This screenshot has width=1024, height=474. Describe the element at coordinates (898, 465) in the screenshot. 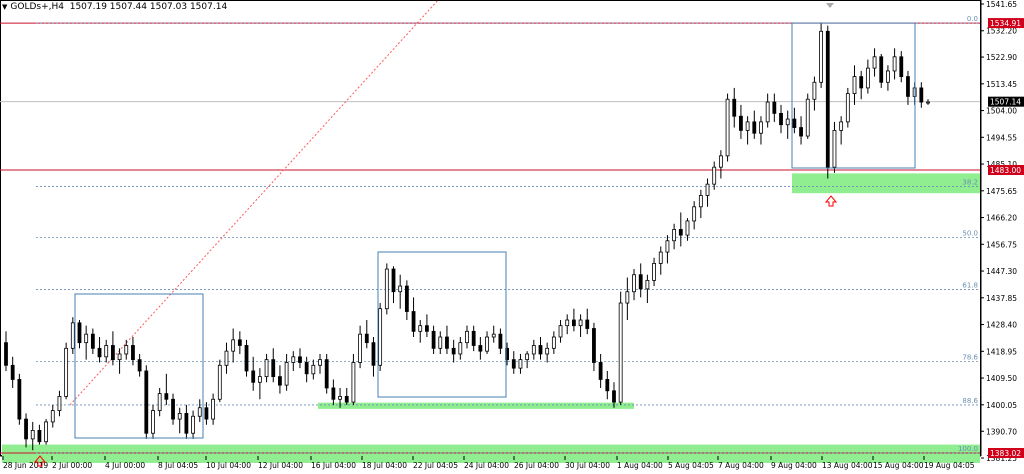

I see `x-tick-label: 15 Aug 04:00` at that location.